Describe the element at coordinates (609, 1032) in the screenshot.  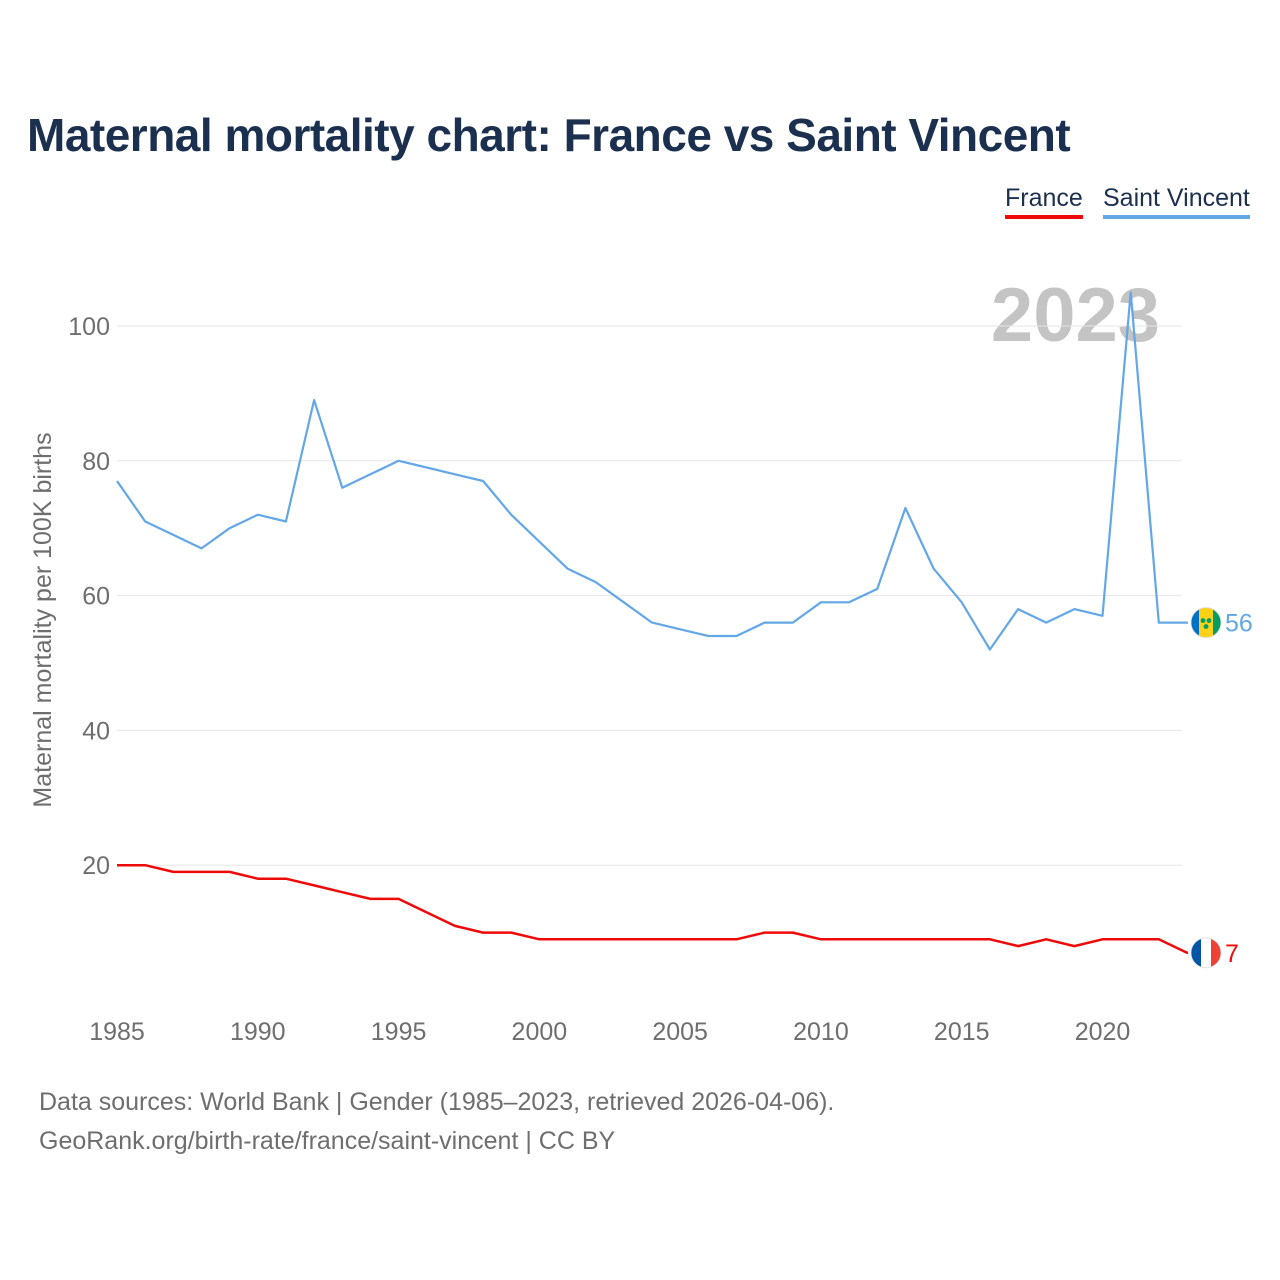
I see `x-axis-ticks: 1985 1990 1995 2000 2005 2010 2015 2020` at that location.